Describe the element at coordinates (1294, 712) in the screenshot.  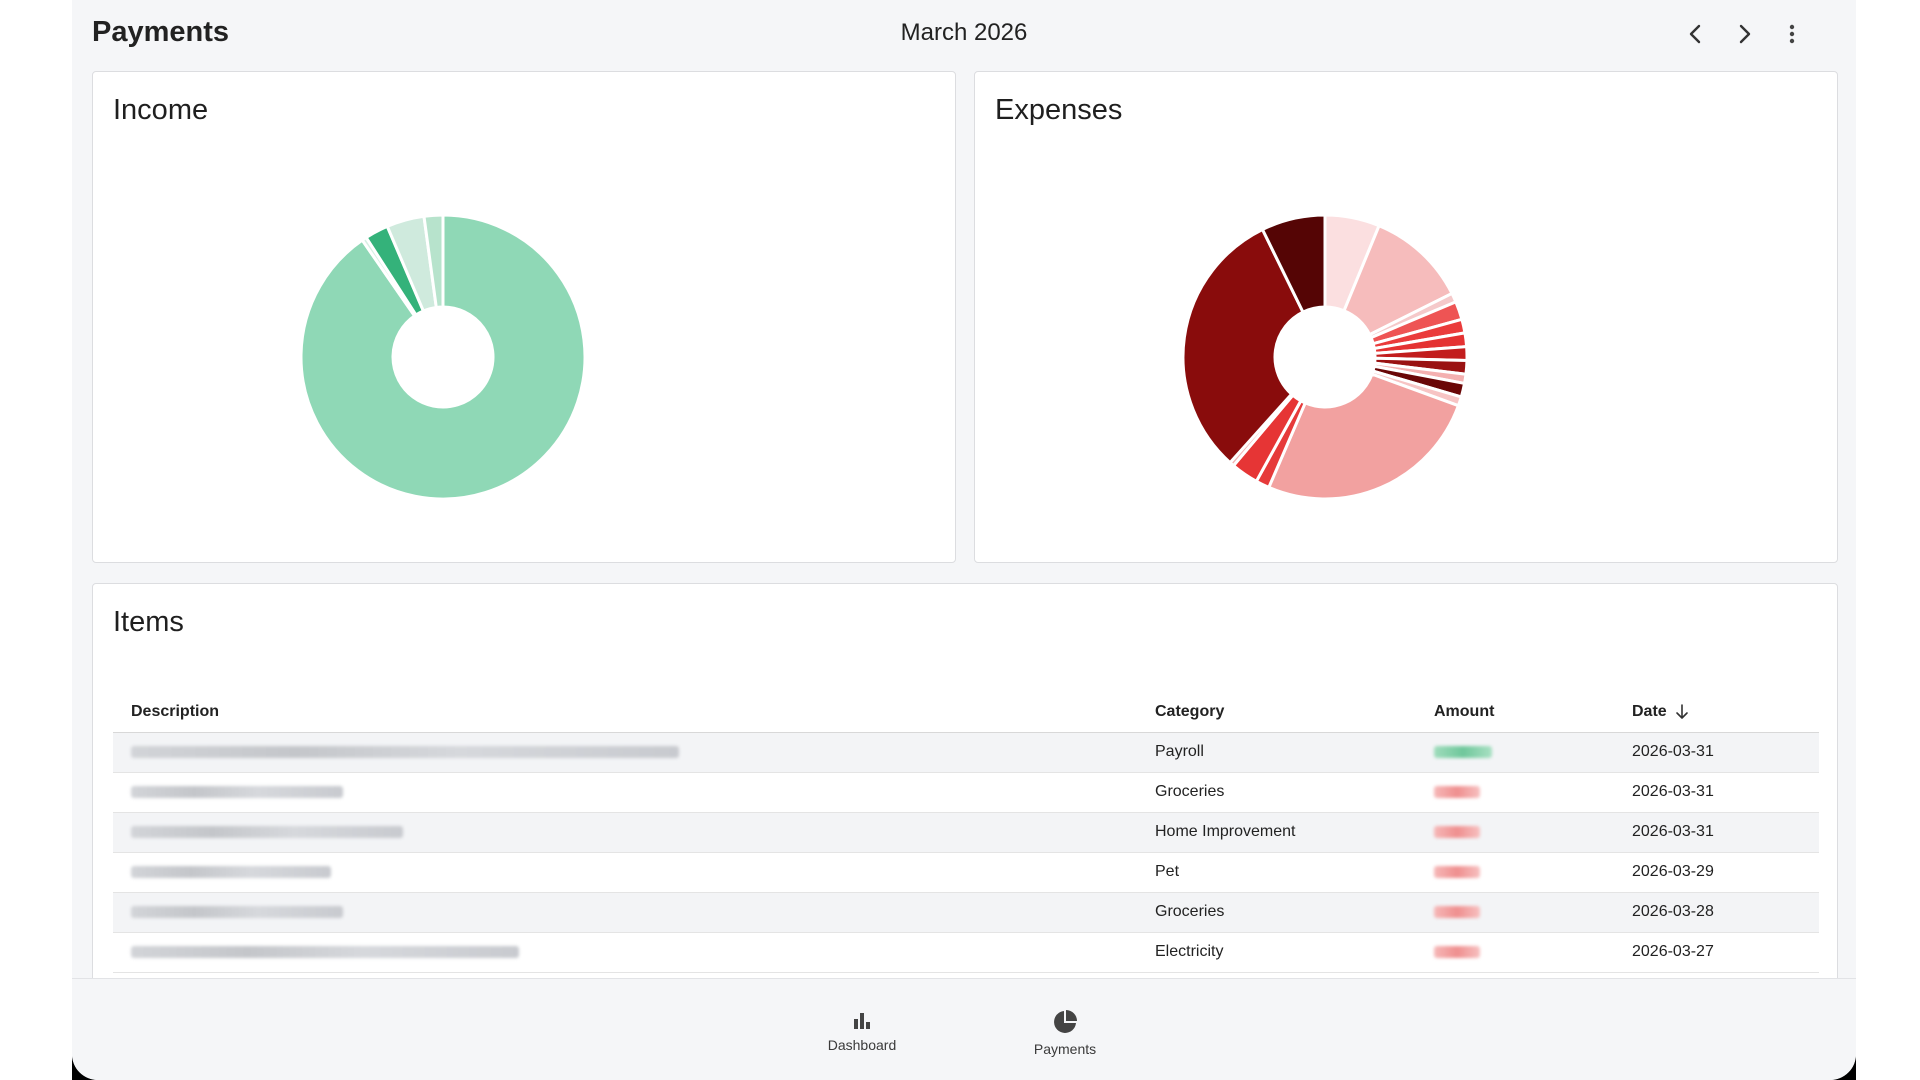
I see `column-header-category: Category` at that location.